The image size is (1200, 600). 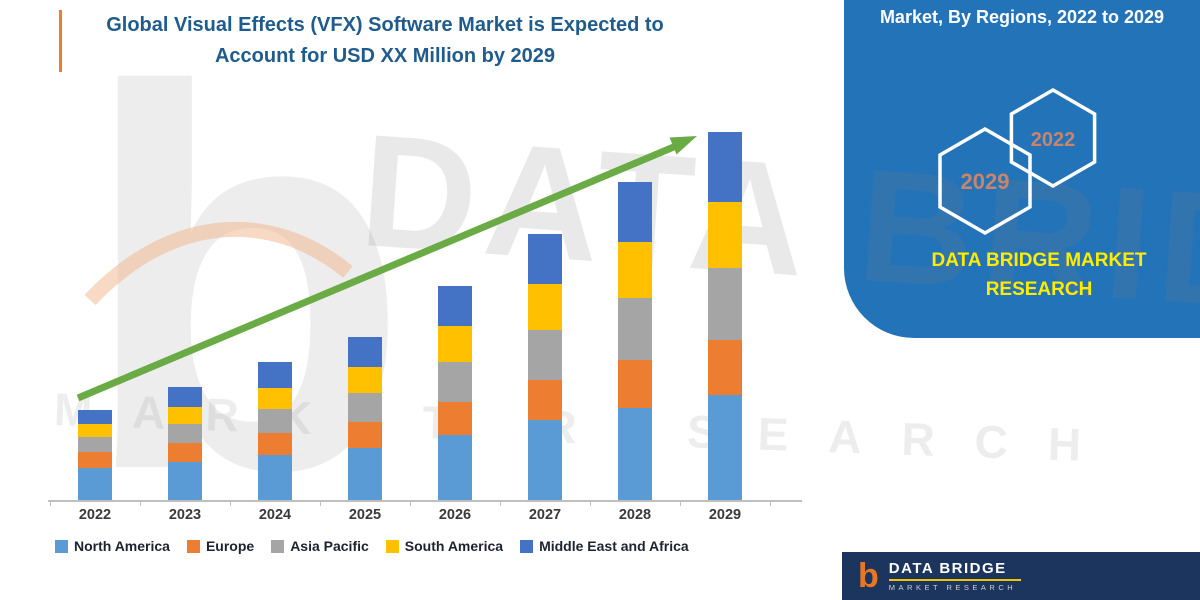 I want to click on bar-2024, so click(x=275, y=431).